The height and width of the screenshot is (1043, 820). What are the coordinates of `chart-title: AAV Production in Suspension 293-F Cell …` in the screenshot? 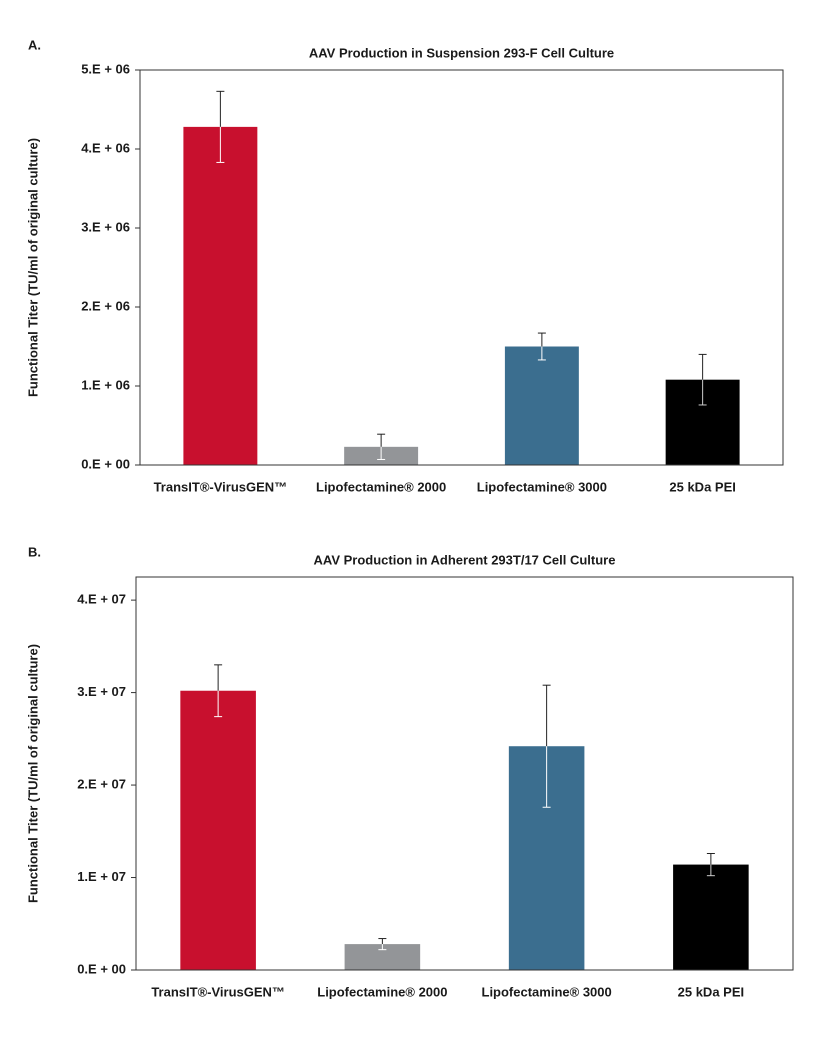 It's located at (461, 52).